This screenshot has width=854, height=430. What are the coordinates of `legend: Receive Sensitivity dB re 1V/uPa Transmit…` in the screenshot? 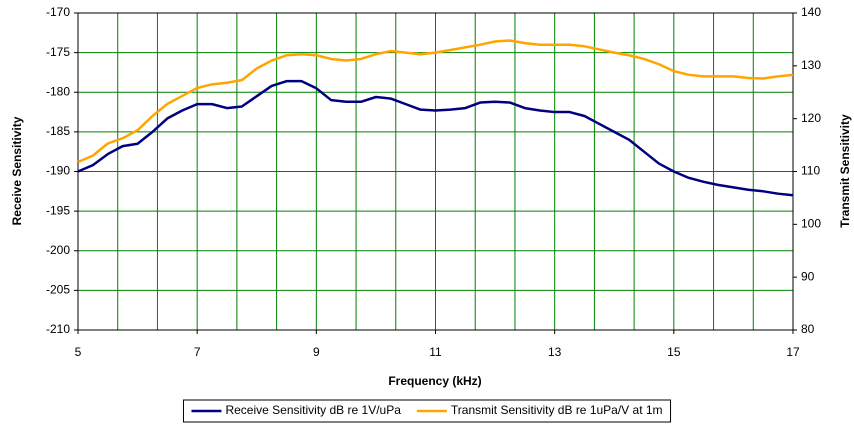 It's located at (427, 411).